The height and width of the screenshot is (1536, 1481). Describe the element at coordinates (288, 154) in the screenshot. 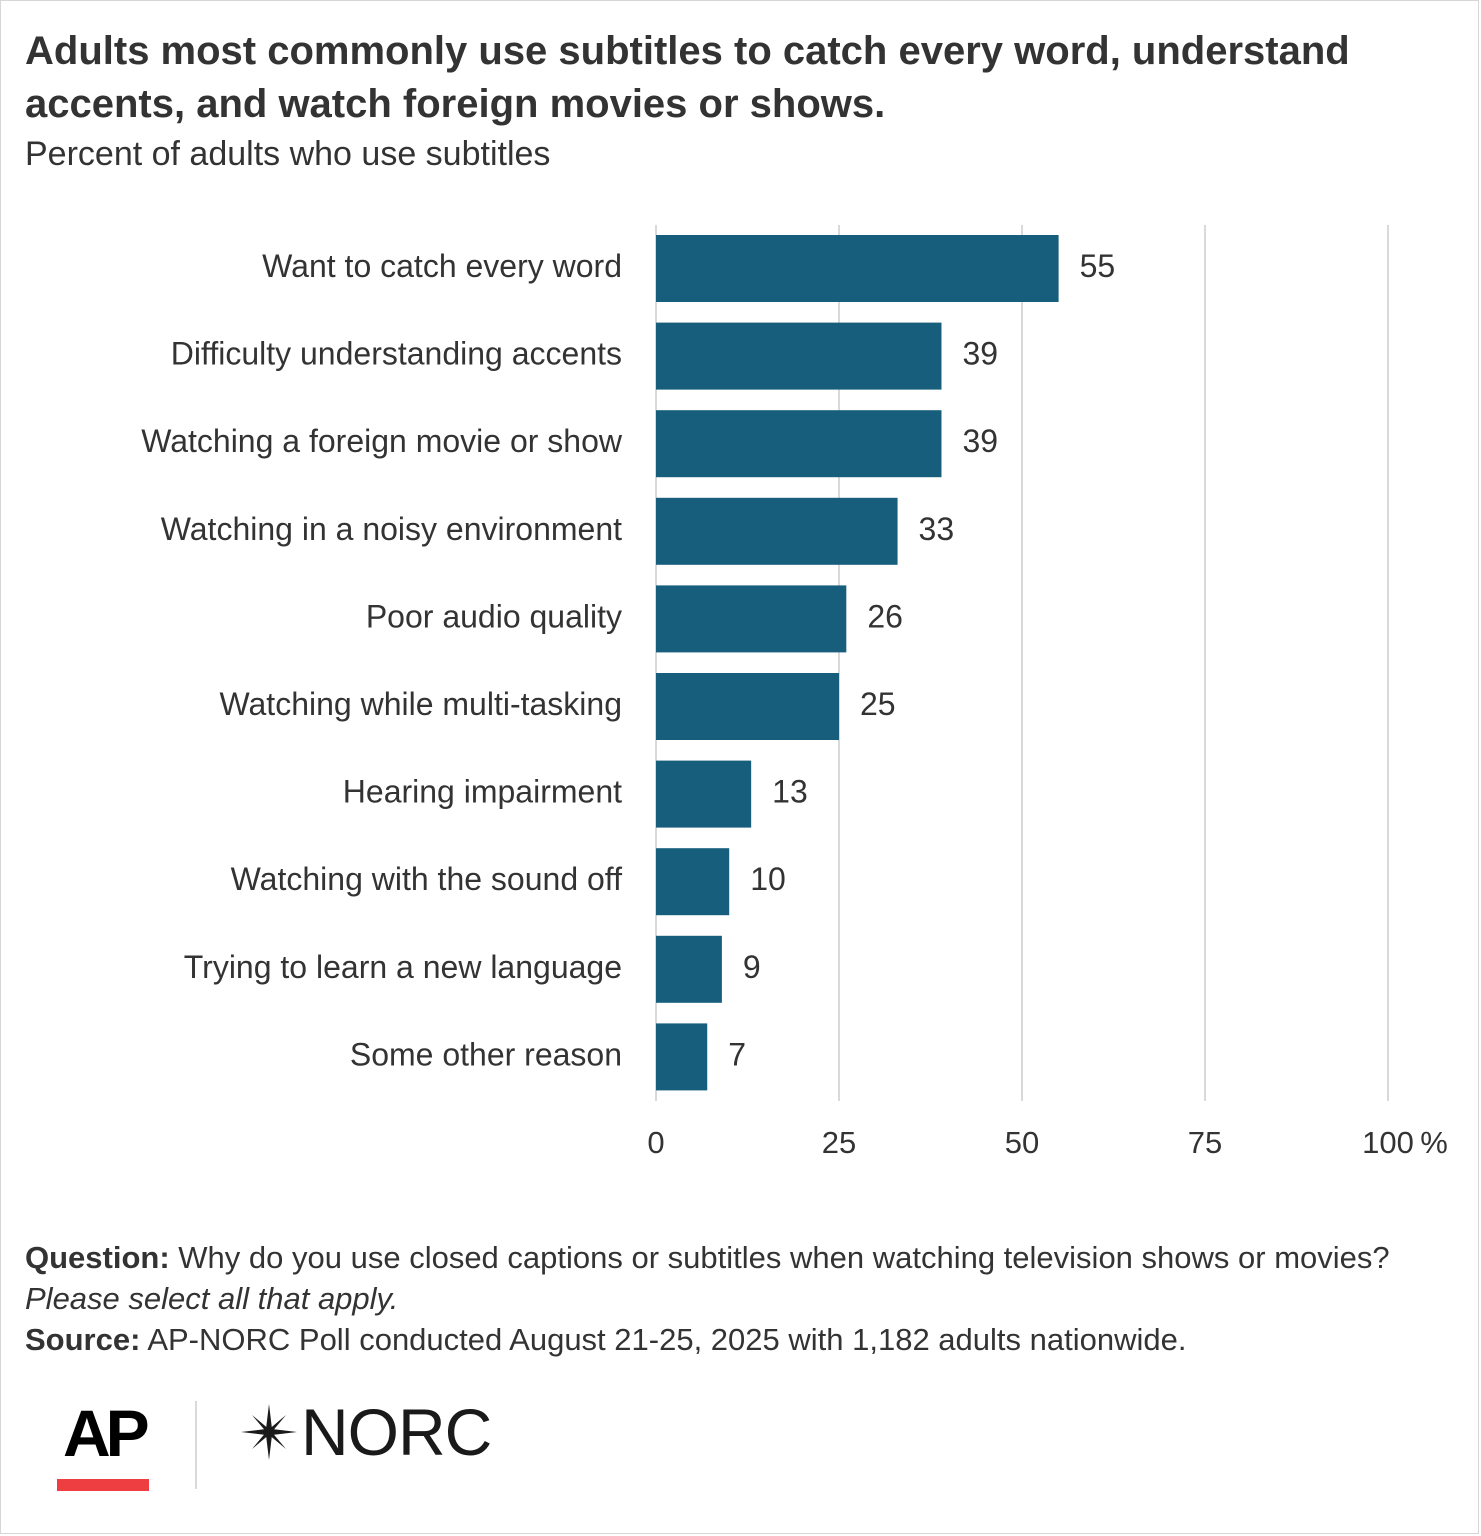

I see `chart-subtitle: Percent of adults who use subtitles` at that location.